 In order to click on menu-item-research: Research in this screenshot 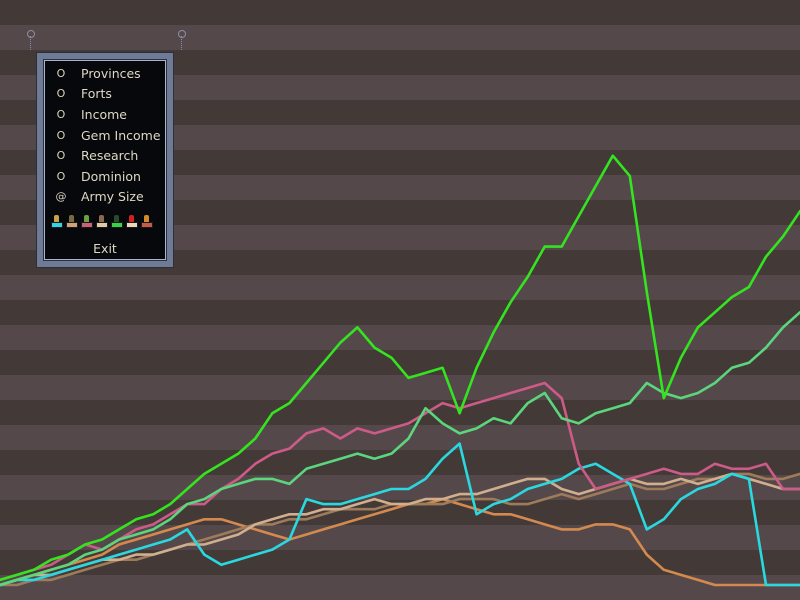, I will do `click(107, 155)`.